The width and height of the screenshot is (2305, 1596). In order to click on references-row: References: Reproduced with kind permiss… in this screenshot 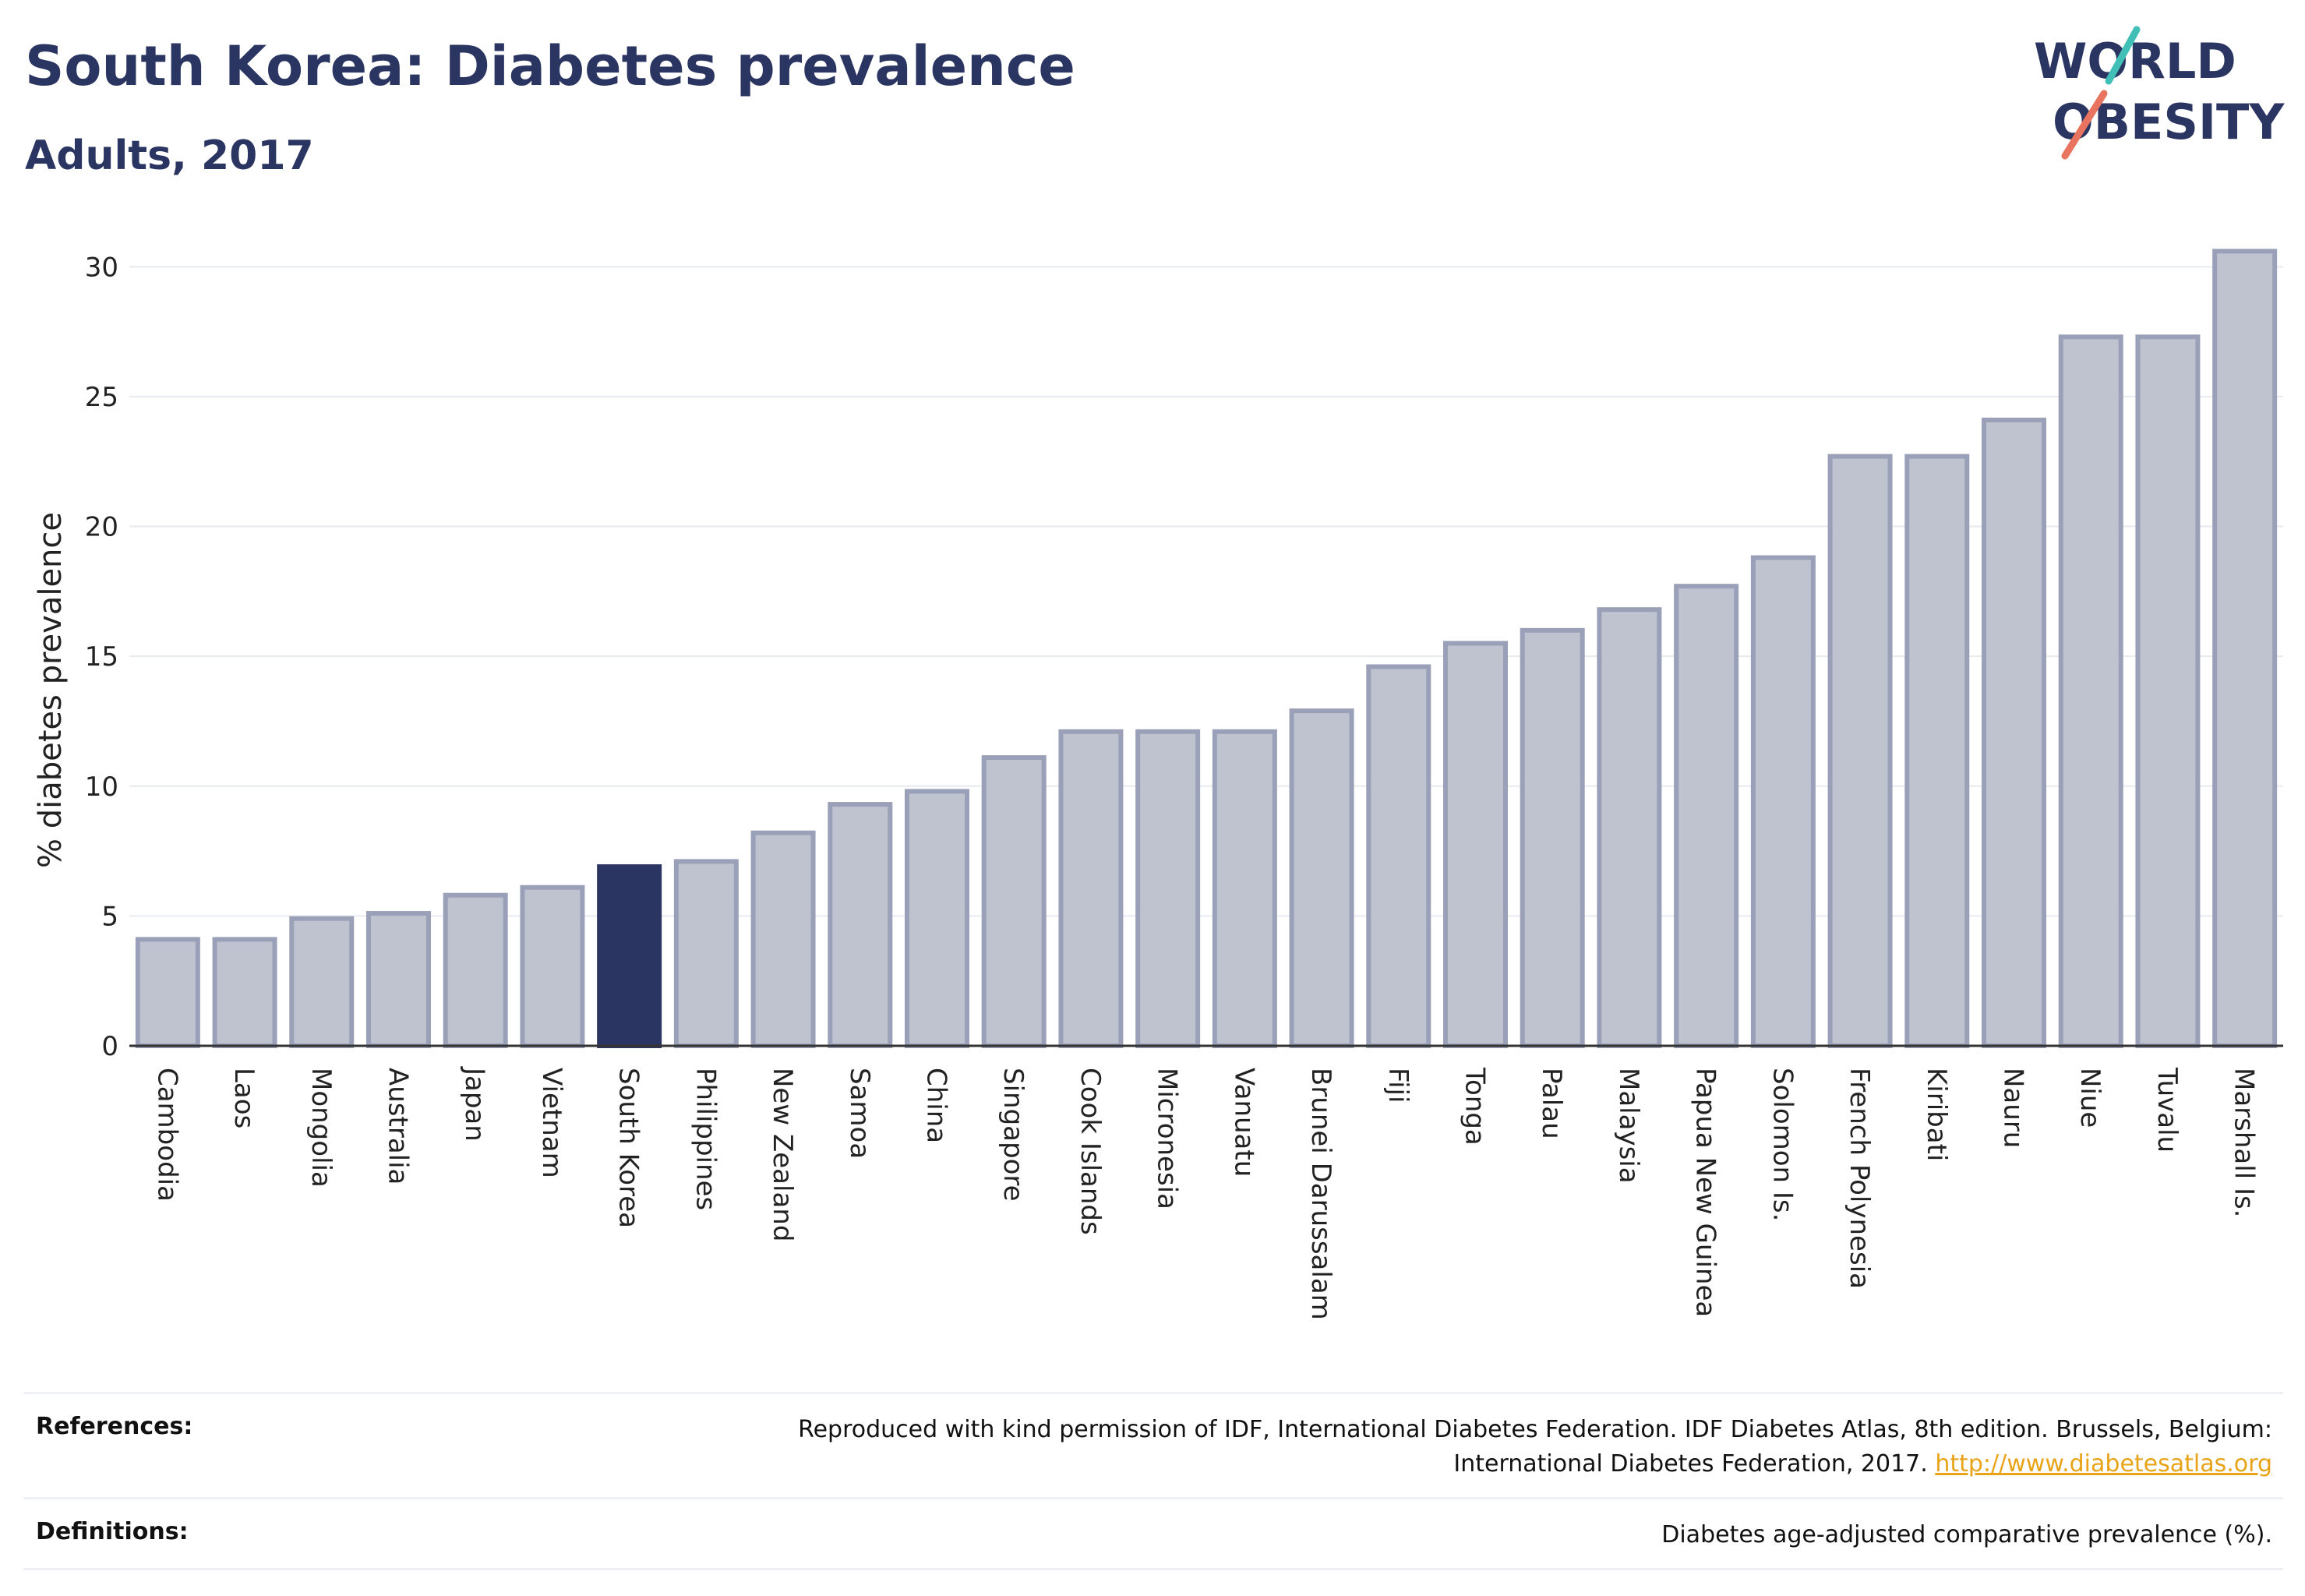, I will do `click(1153, 1444)`.